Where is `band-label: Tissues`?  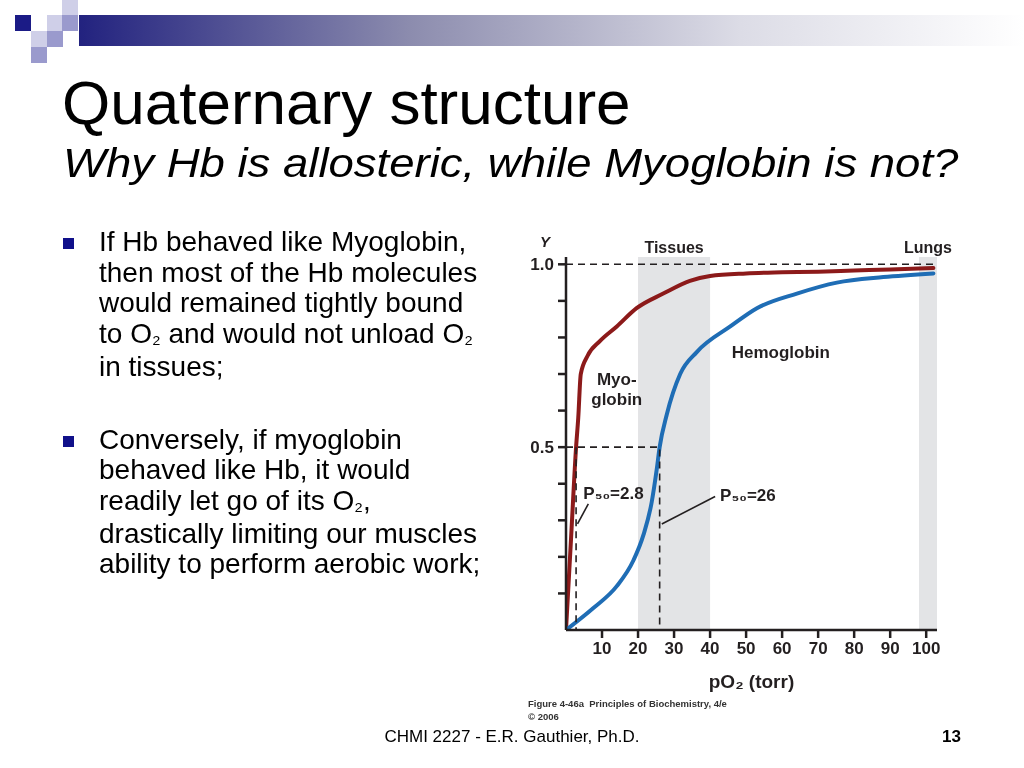
band-label: Tissues is located at coordinates (674, 247).